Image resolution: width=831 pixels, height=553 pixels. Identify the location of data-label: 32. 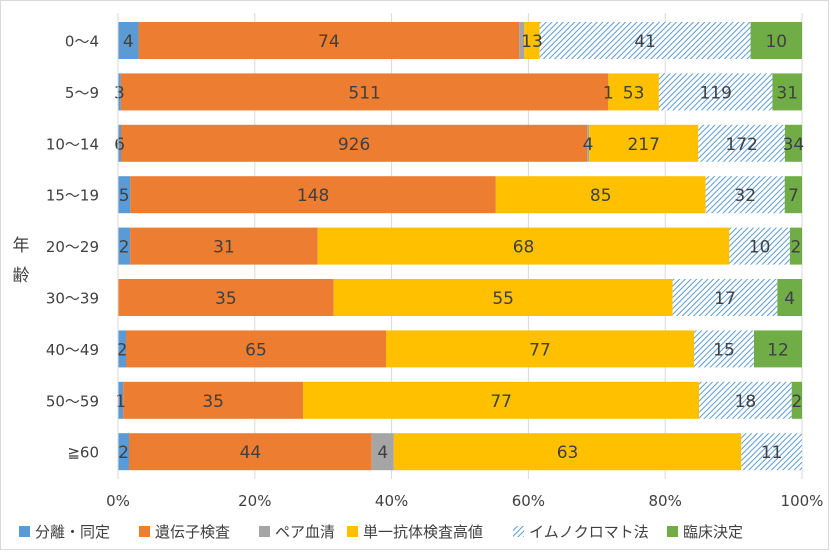
(745, 196).